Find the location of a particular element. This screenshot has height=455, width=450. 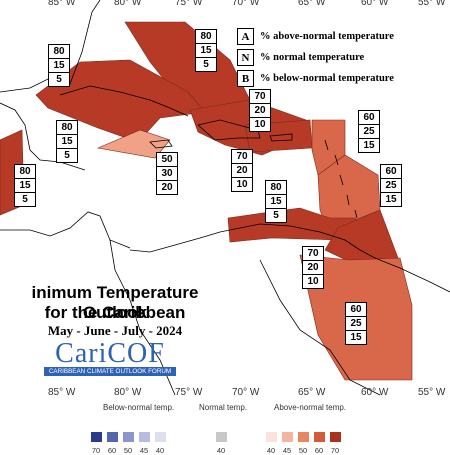

legend-normal-swatch is located at coordinates (221, 437).